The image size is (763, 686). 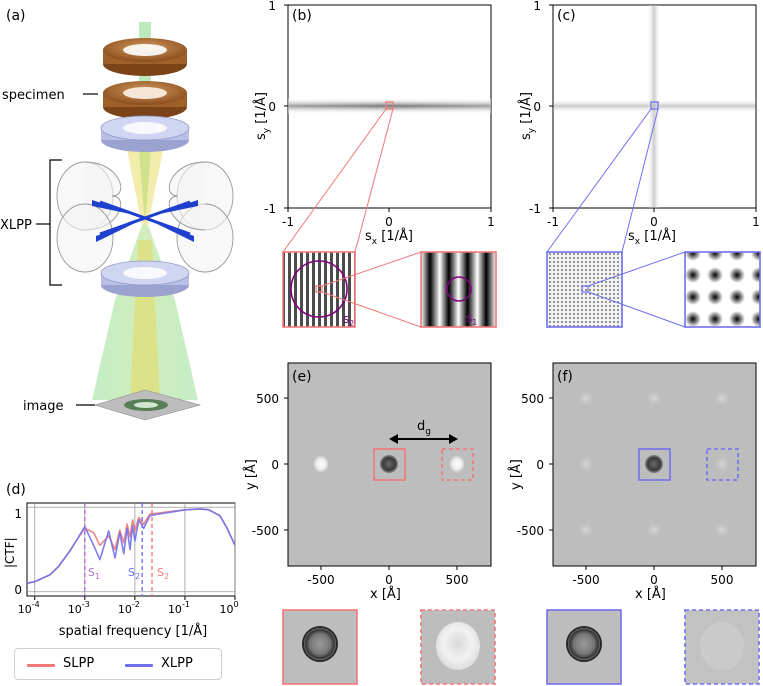 I want to click on panel-e-label: (e), so click(x=302, y=377).